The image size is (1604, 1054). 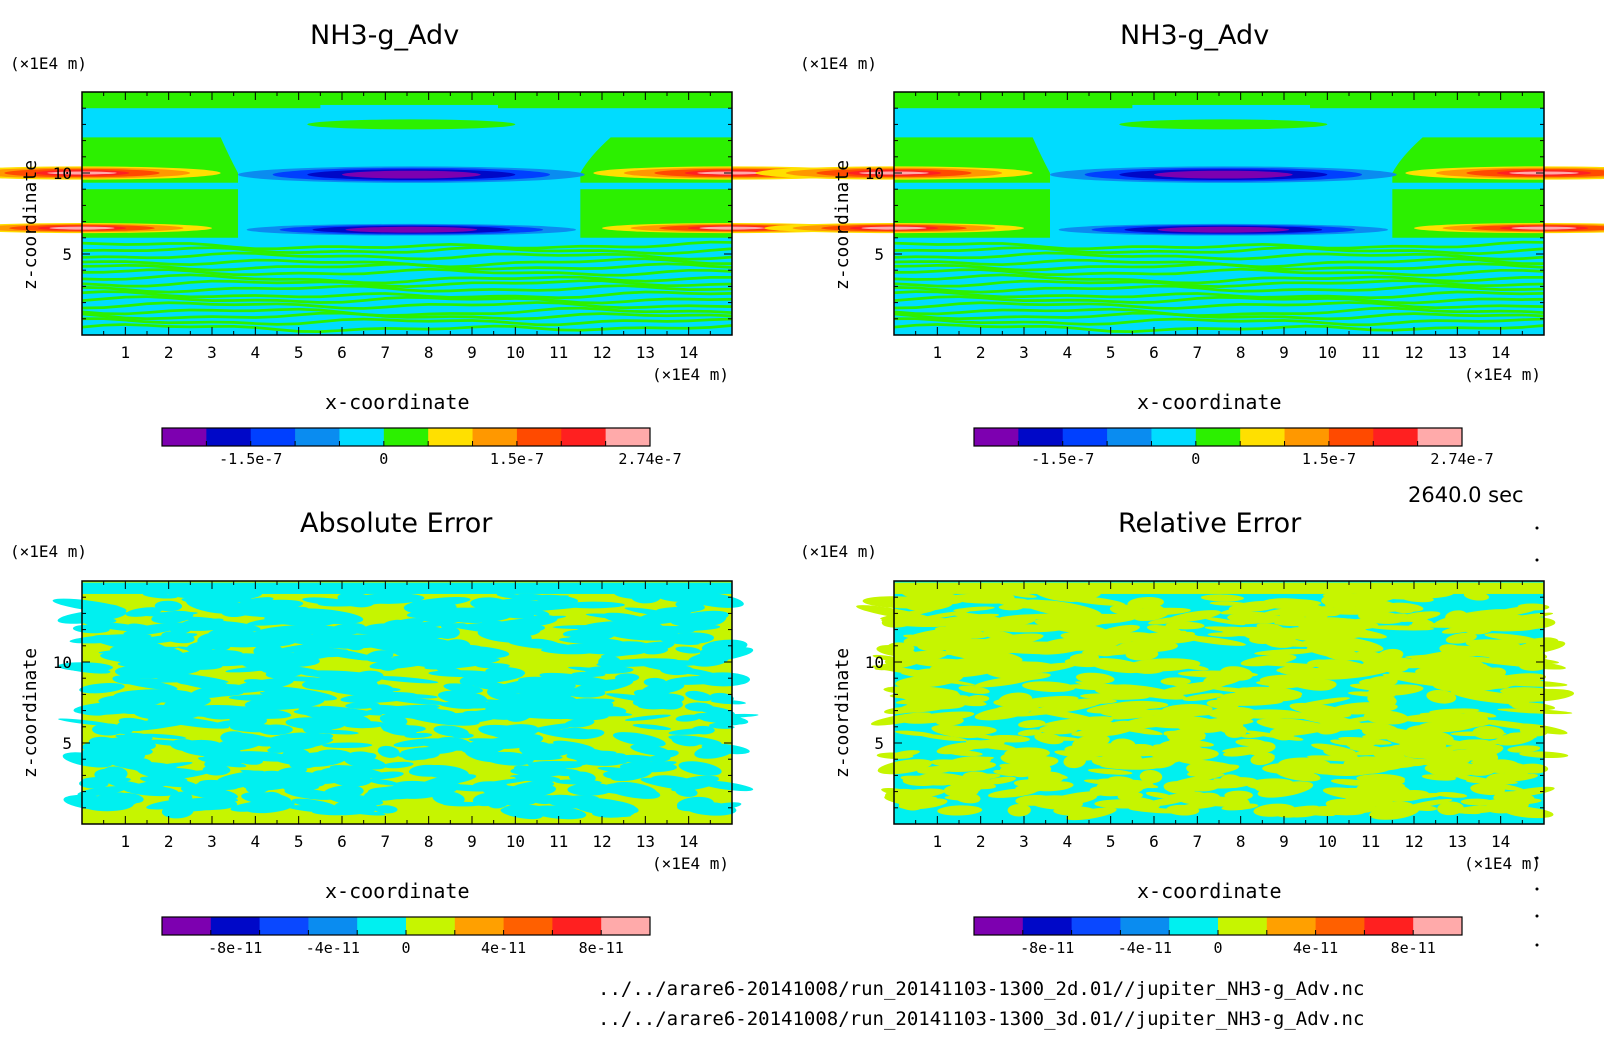 I want to click on panel4-y-unit: (×1E4 m), so click(x=839, y=551).